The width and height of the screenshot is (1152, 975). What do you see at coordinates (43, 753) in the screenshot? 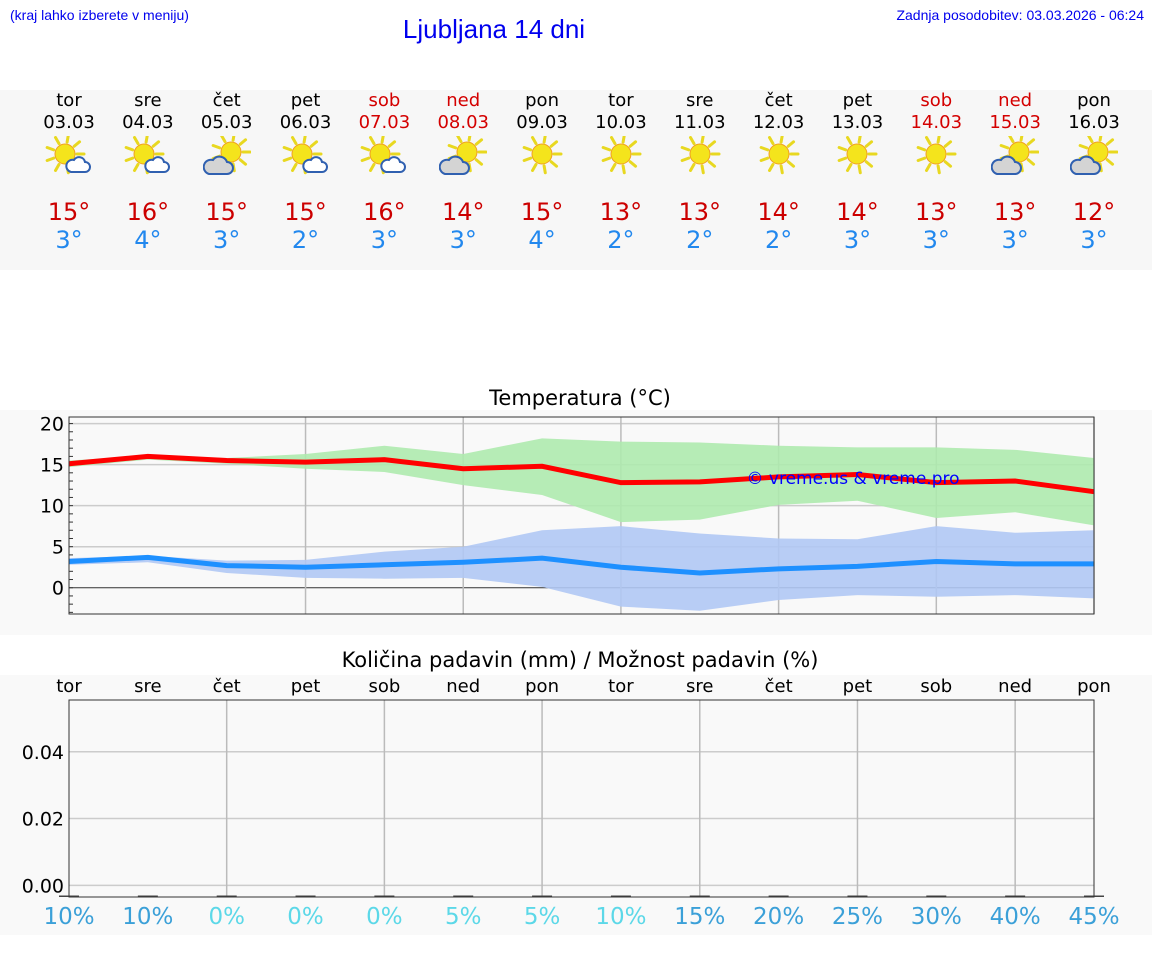
I see `y-tick-label: 0.04` at bounding box center [43, 753].